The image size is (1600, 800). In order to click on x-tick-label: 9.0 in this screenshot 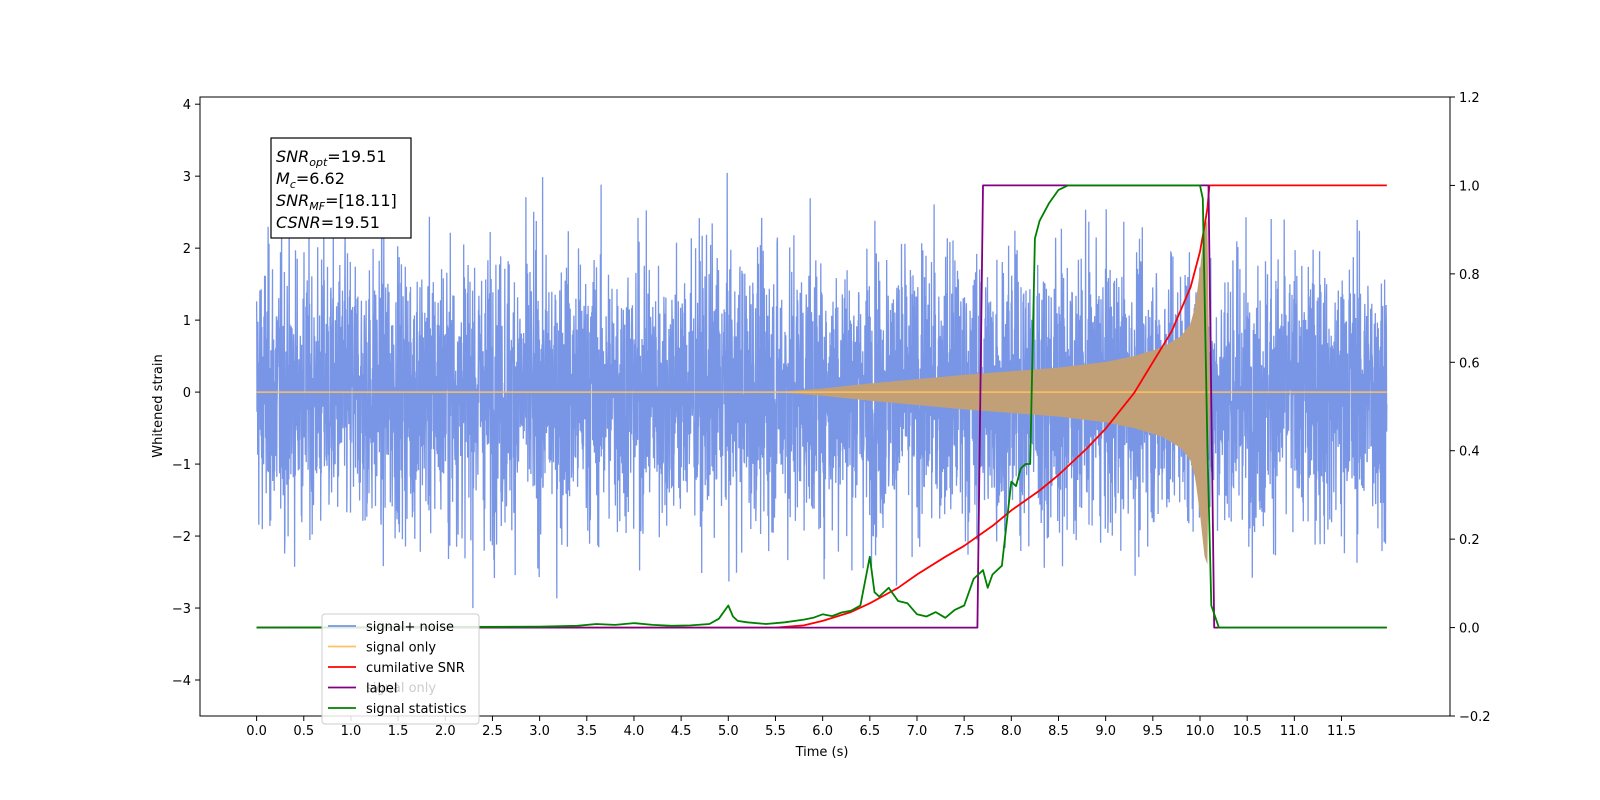, I will do `click(1105, 731)`.